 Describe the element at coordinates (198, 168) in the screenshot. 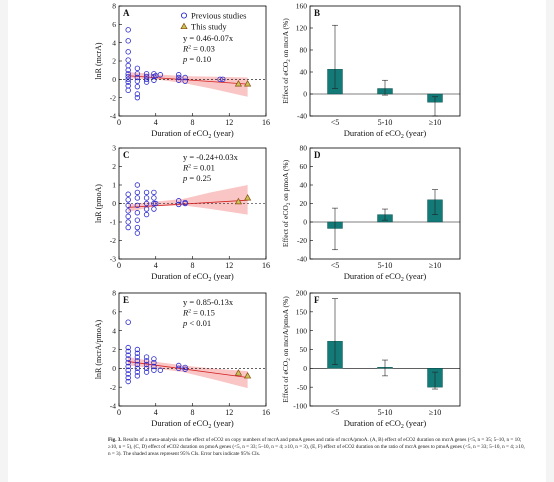

I see `stat-line: R2 = 0.01` at that location.